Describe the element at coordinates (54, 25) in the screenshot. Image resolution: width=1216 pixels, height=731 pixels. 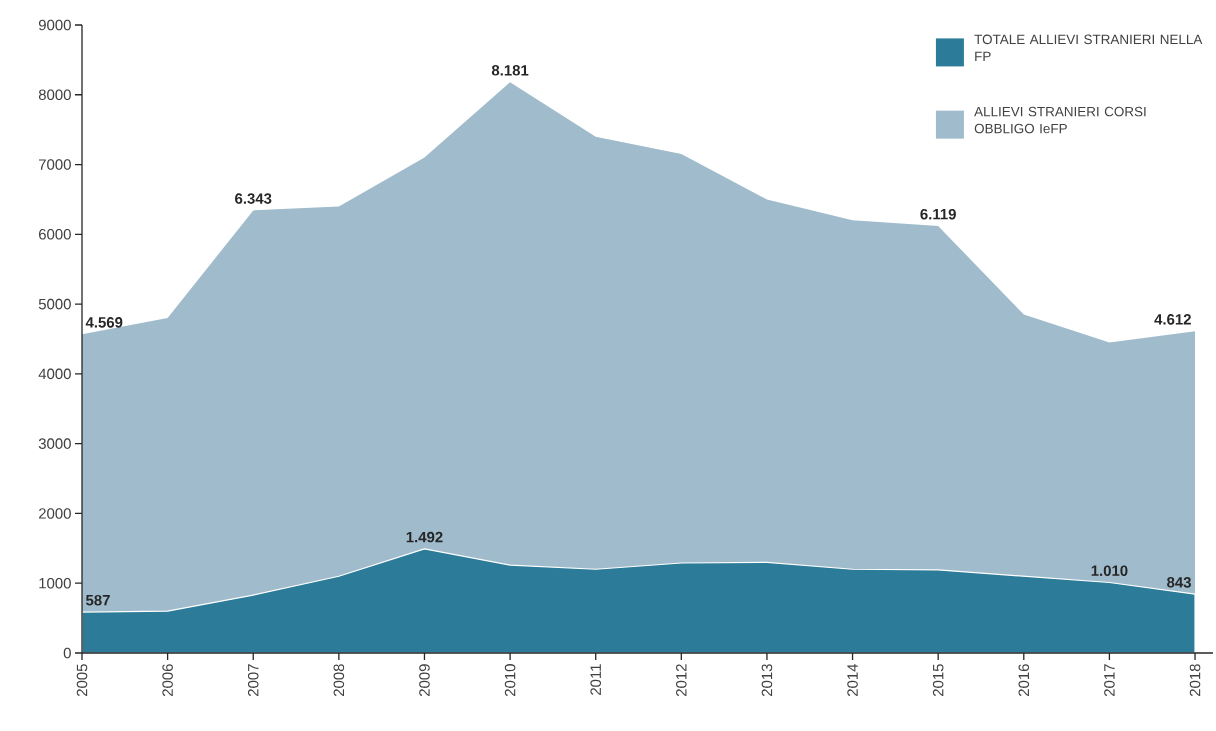
I see `y-tick-label: 9000` at that location.